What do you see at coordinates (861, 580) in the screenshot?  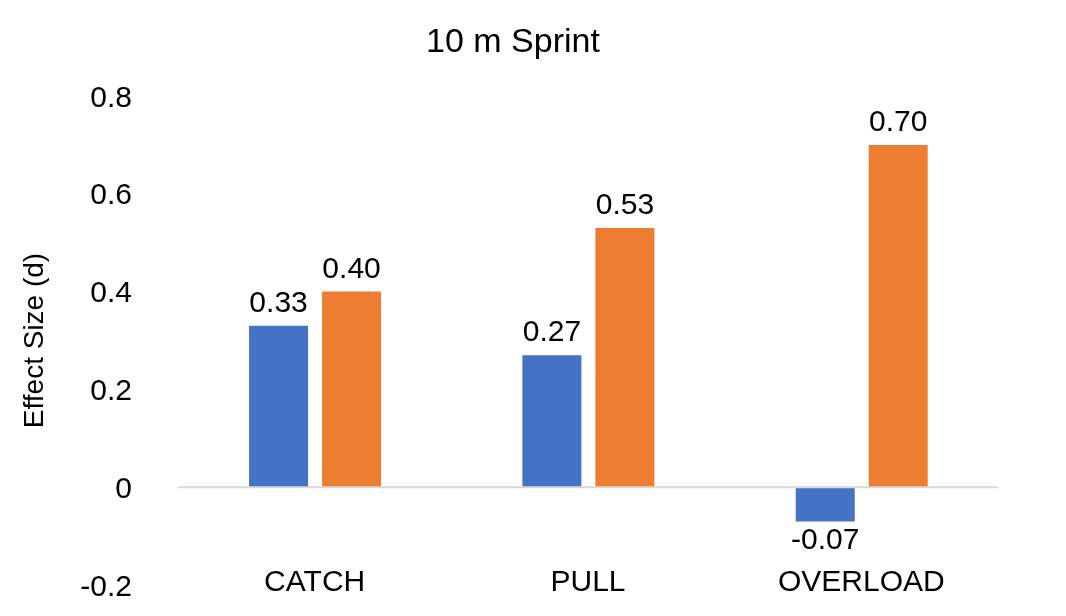 I see `x-tick-label: OVERLOAD` at bounding box center [861, 580].